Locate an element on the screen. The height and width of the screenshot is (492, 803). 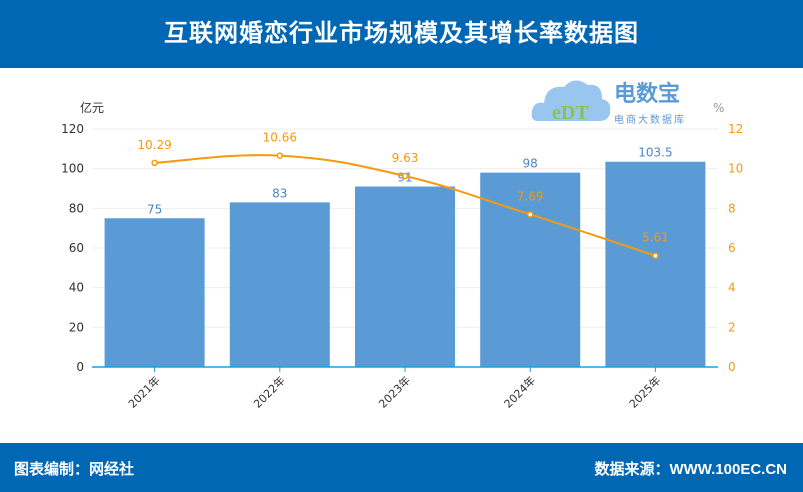
bar-label: 103.5 is located at coordinates (655, 153).